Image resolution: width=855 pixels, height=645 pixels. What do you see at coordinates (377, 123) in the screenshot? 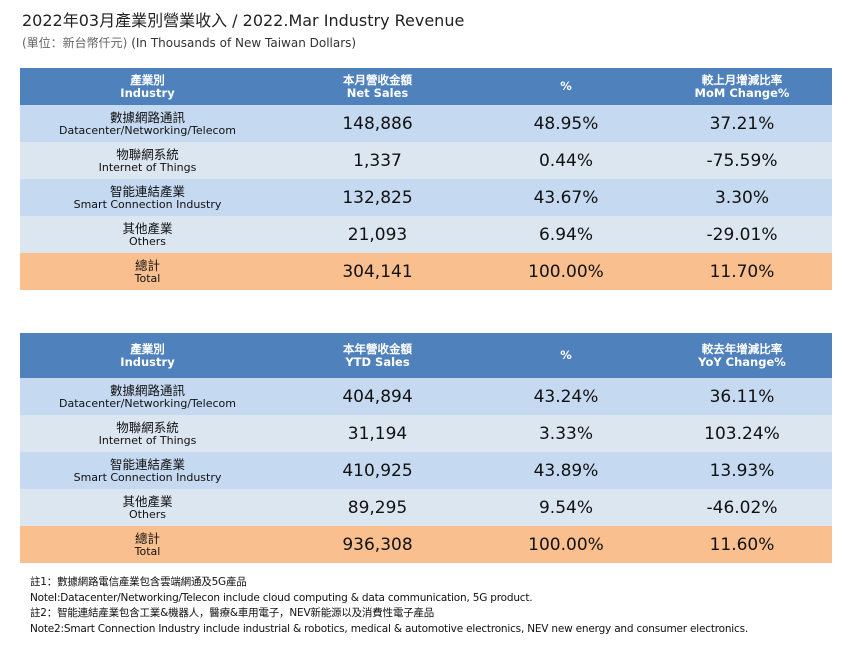
I see `sales-cell: 148,886` at bounding box center [377, 123].